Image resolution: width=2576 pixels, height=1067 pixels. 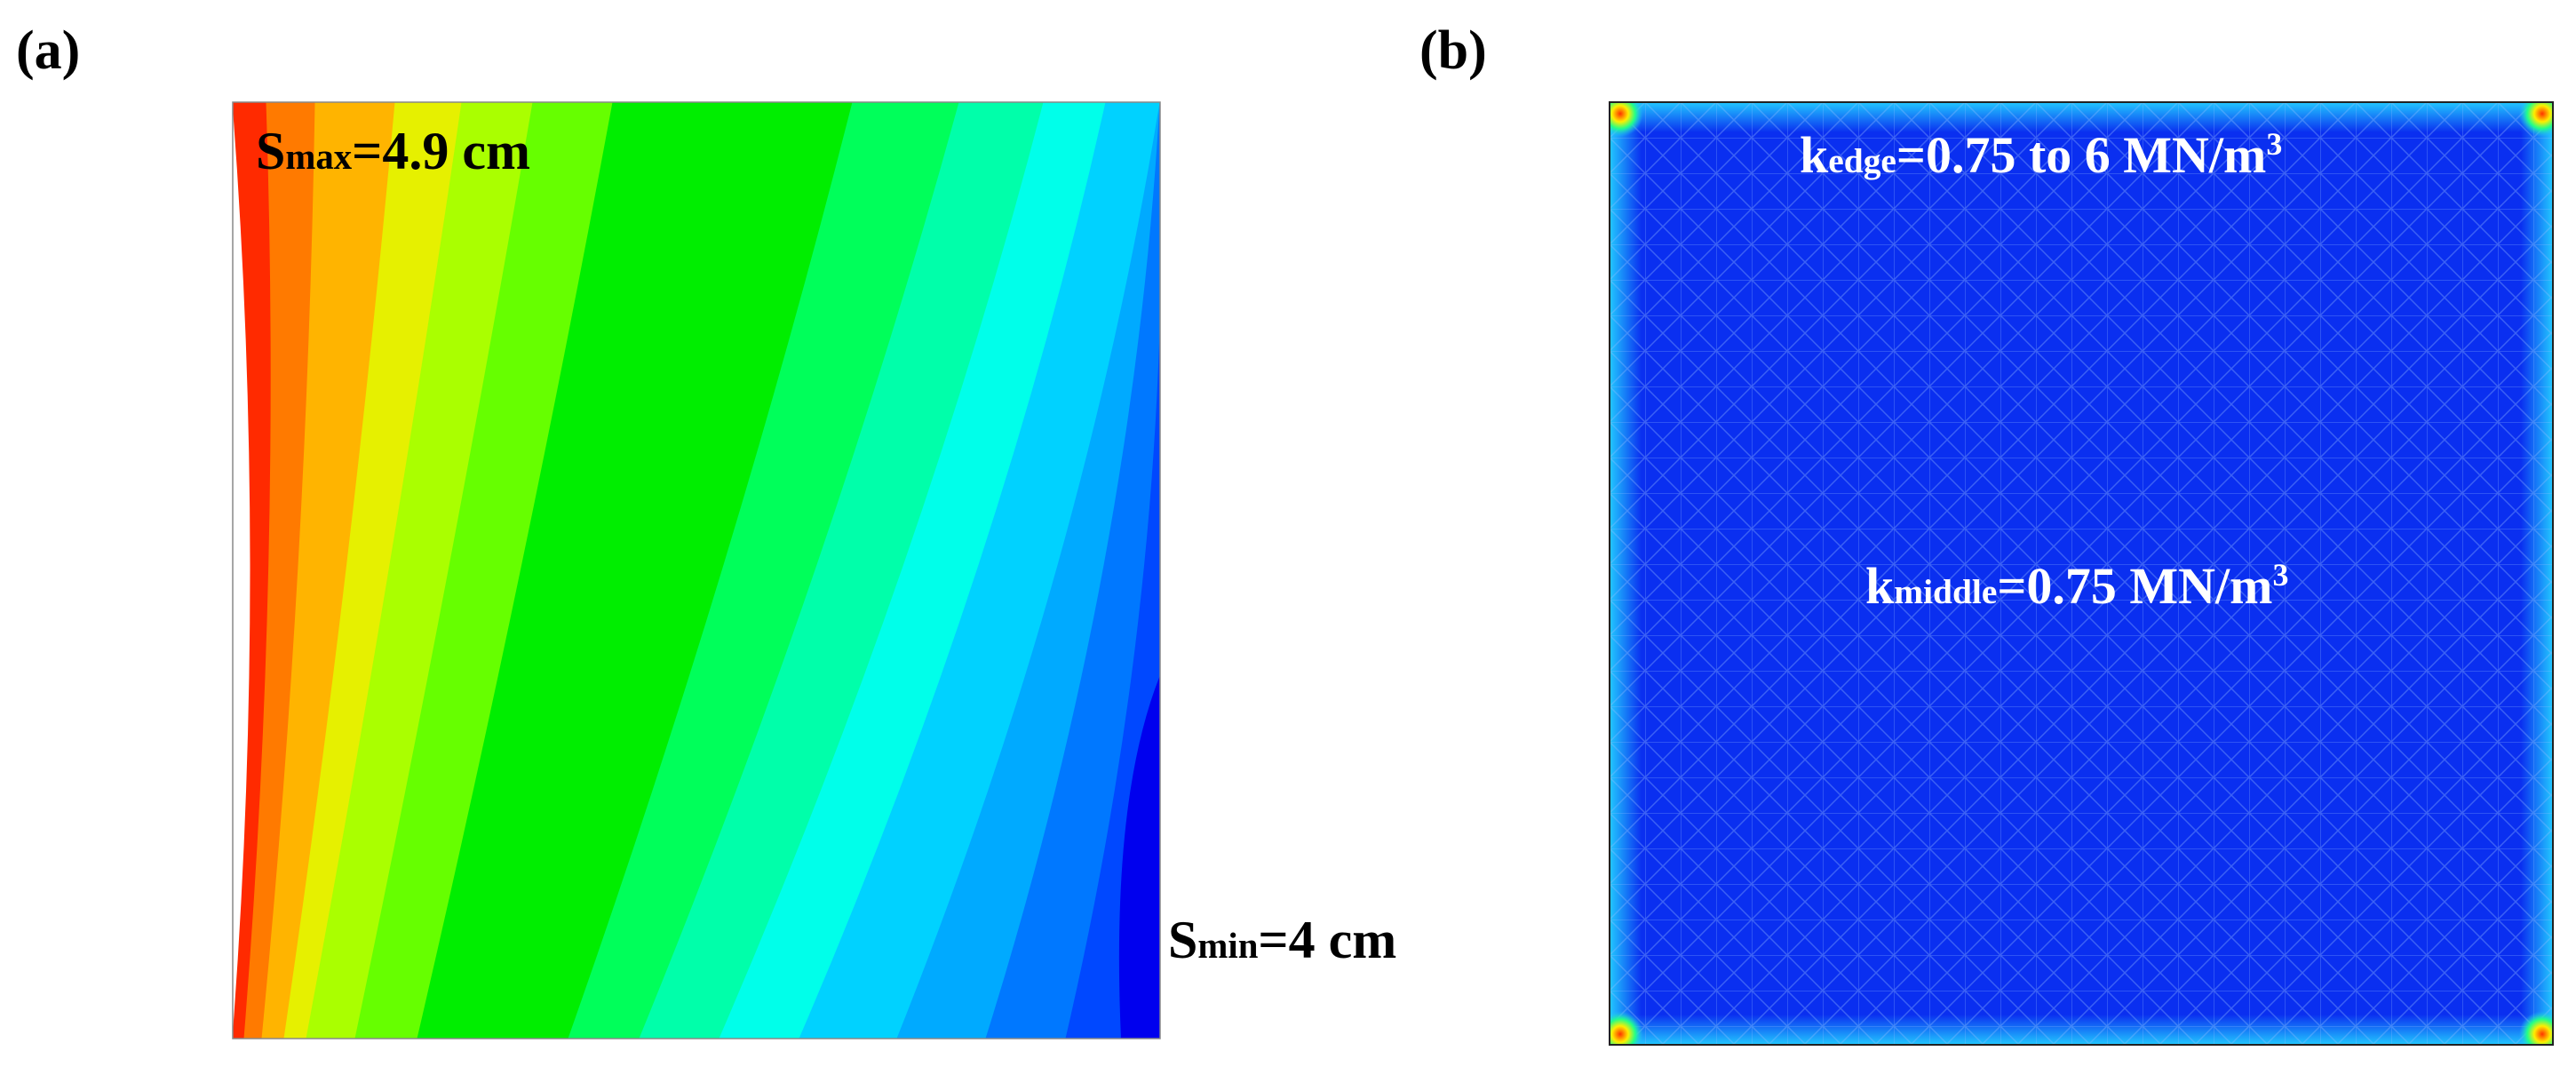 I want to click on max-settlement-label: Smax=4.9 cm, so click(x=393, y=151).